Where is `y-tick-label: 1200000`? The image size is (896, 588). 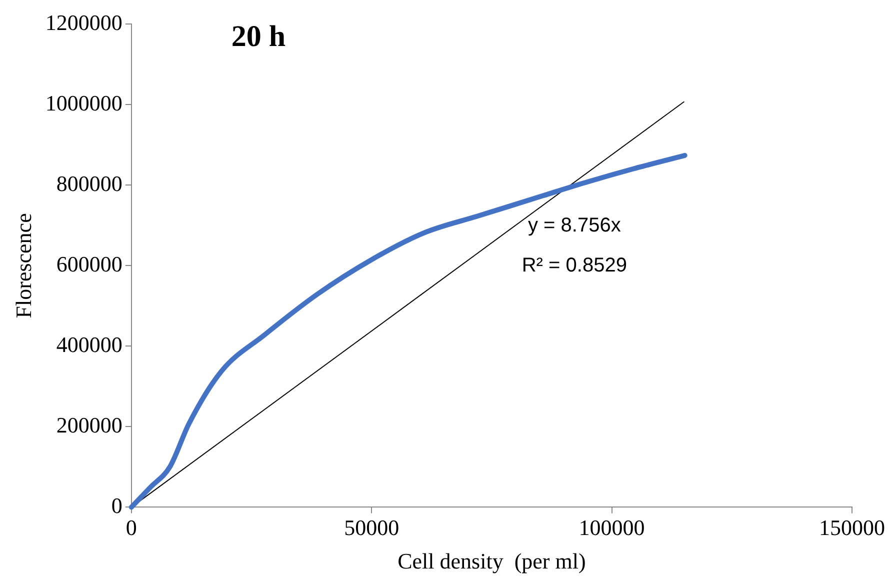 y-tick-label: 1200000 is located at coordinates (83, 22).